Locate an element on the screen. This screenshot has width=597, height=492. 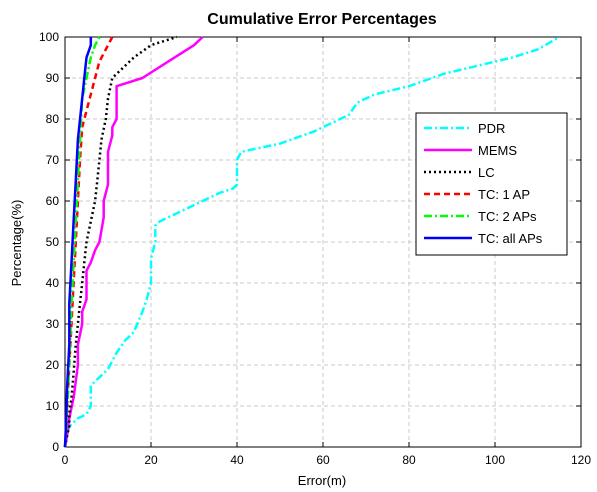
y-tick-label: 20 is located at coordinates (53, 365).